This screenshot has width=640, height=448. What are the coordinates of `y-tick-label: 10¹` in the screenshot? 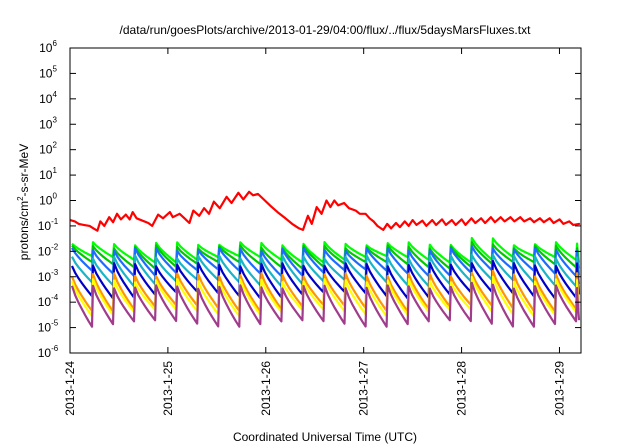 It's located at (48, 174).